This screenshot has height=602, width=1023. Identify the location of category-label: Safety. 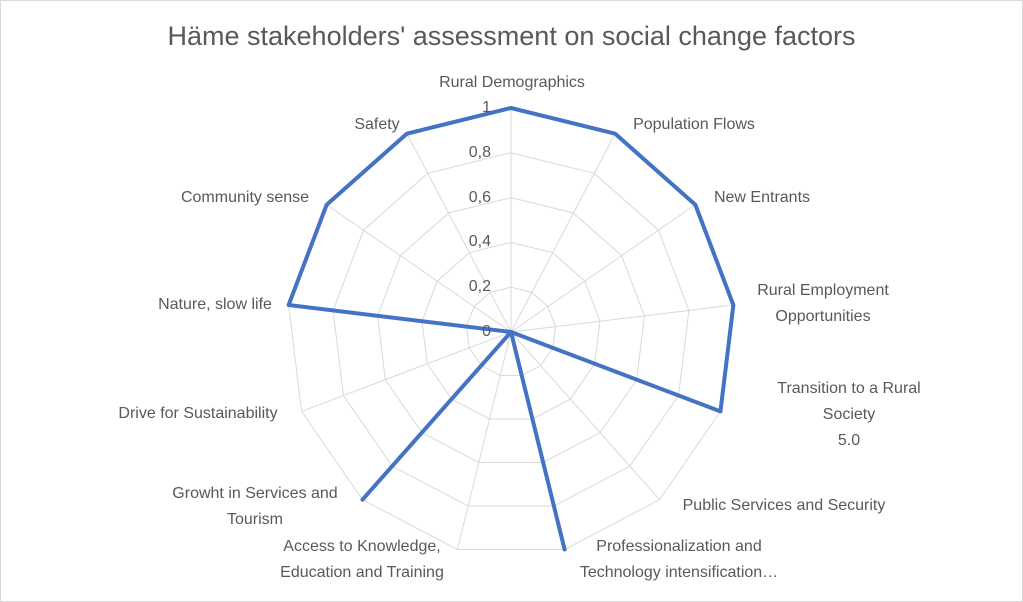
(377, 124).